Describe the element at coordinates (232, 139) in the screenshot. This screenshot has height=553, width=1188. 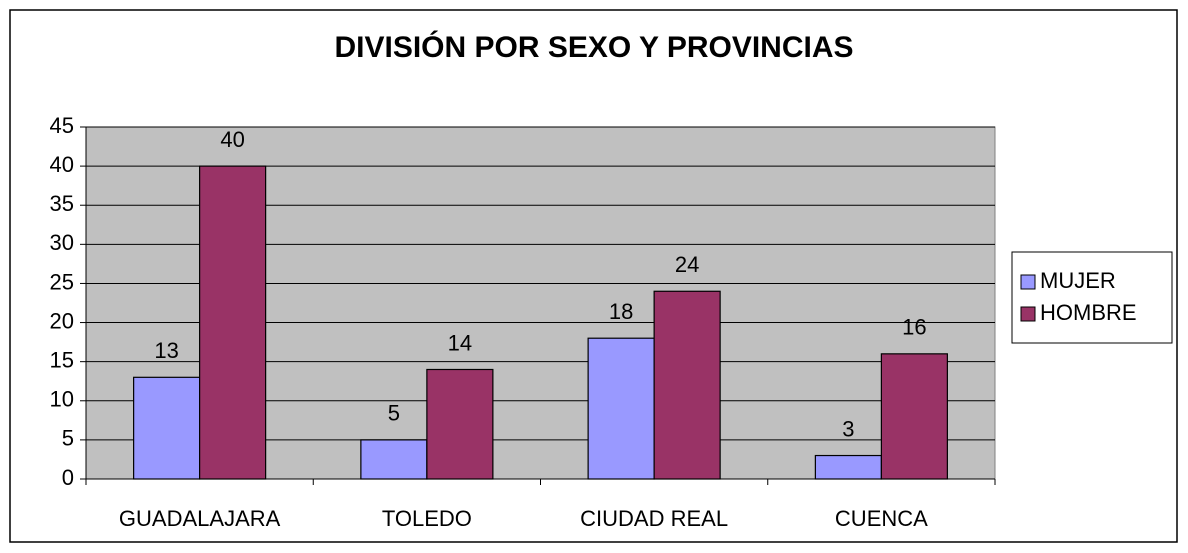
I see `data-label: 40` at that location.